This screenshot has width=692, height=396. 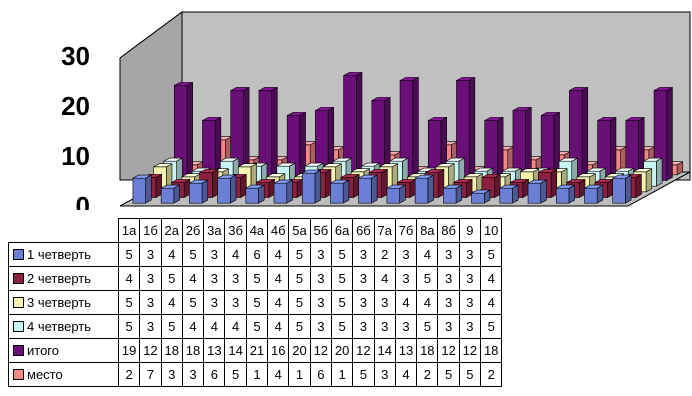 I want to click on category-label: 4б, so click(x=278, y=230).